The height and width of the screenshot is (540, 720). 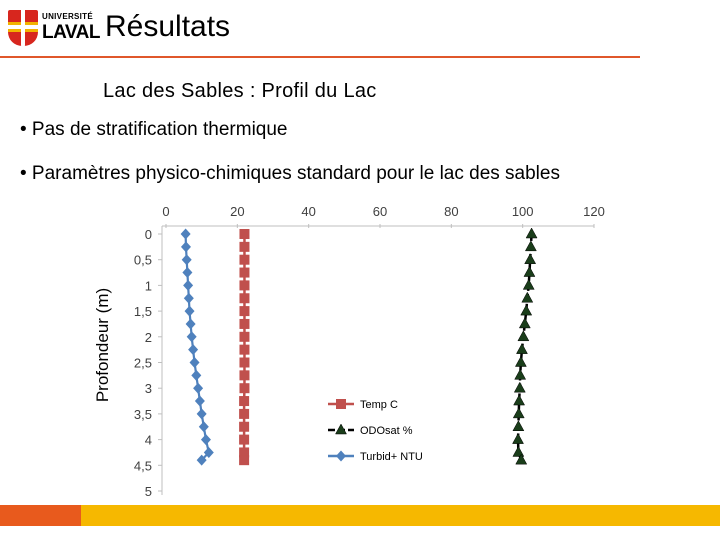 I want to click on y-tick-label: 1,5, so click(x=143, y=311).